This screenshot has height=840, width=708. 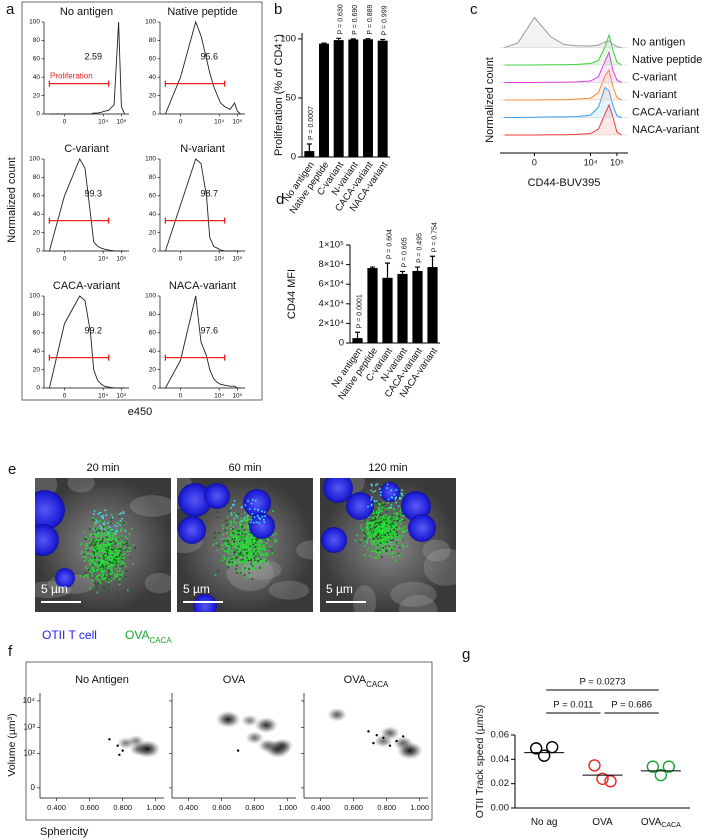 What do you see at coordinates (102, 680) in the screenshot?
I see `panel-title: No Antigen` at bounding box center [102, 680].